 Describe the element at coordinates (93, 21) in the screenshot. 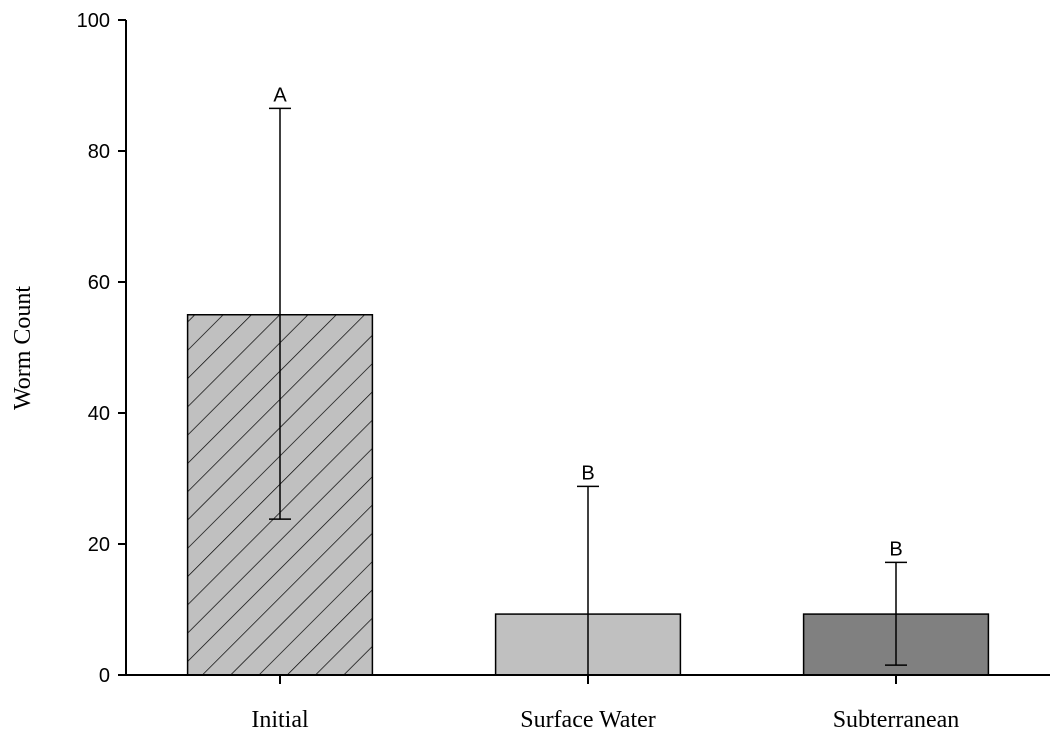

I see `y-tick-label: 100` at that location.